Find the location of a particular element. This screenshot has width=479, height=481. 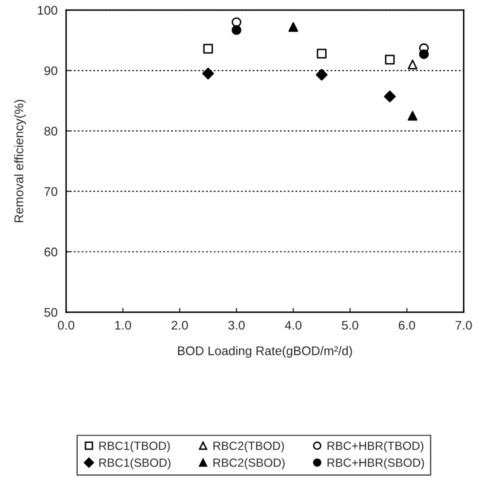

y-axis-title: Removal efficiency(%) is located at coordinates (20, 161).